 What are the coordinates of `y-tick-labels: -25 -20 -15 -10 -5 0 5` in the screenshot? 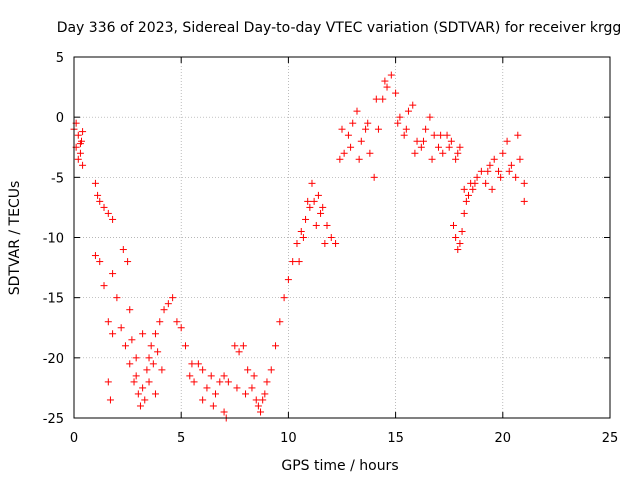 It's located at (53, 239).